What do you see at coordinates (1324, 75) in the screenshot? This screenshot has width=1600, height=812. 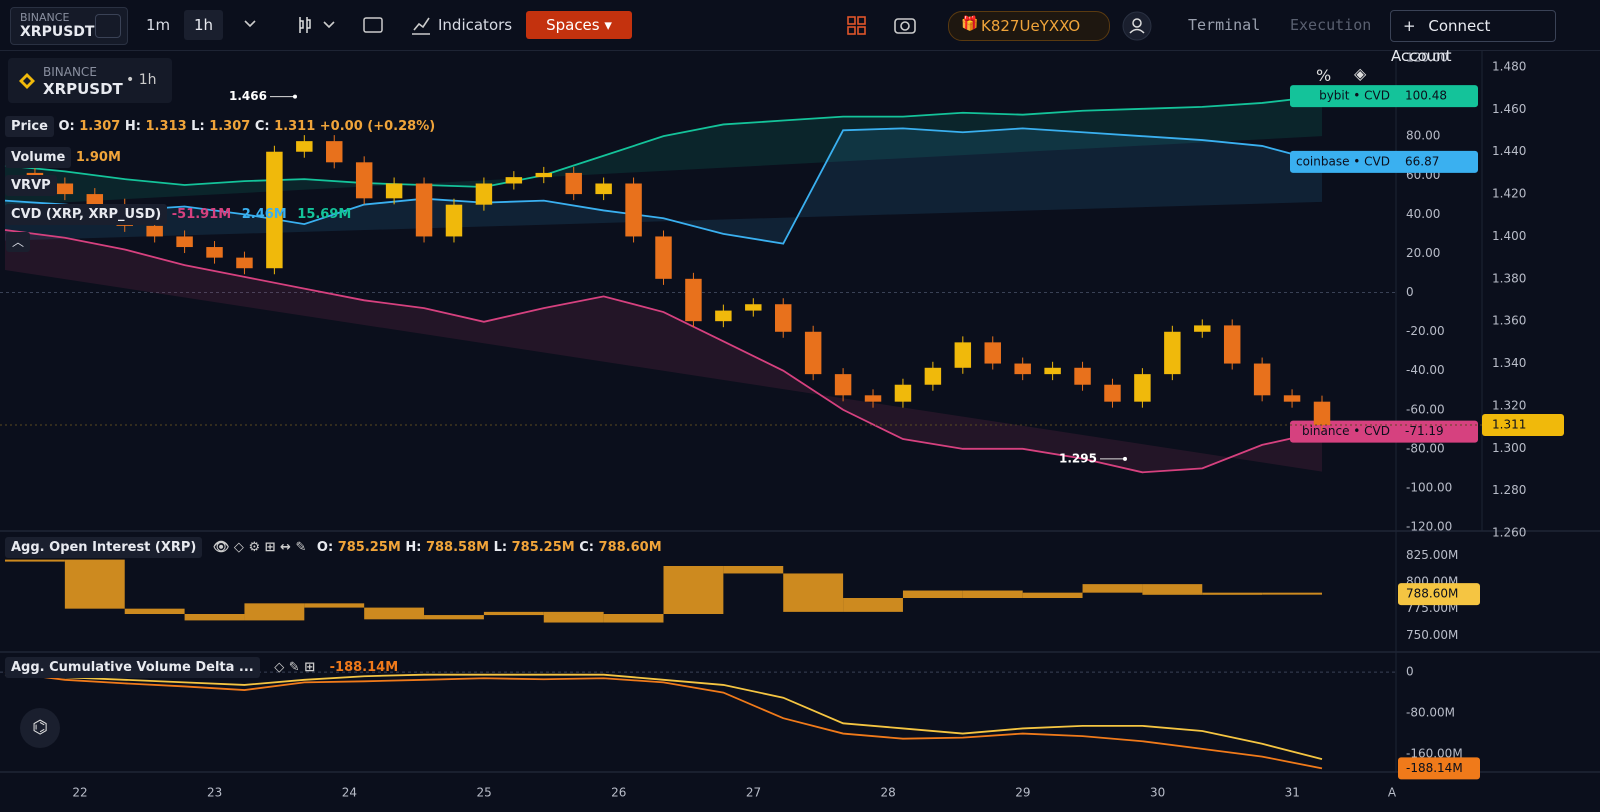 I see `percent-button: %` at bounding box center [1324, 75].